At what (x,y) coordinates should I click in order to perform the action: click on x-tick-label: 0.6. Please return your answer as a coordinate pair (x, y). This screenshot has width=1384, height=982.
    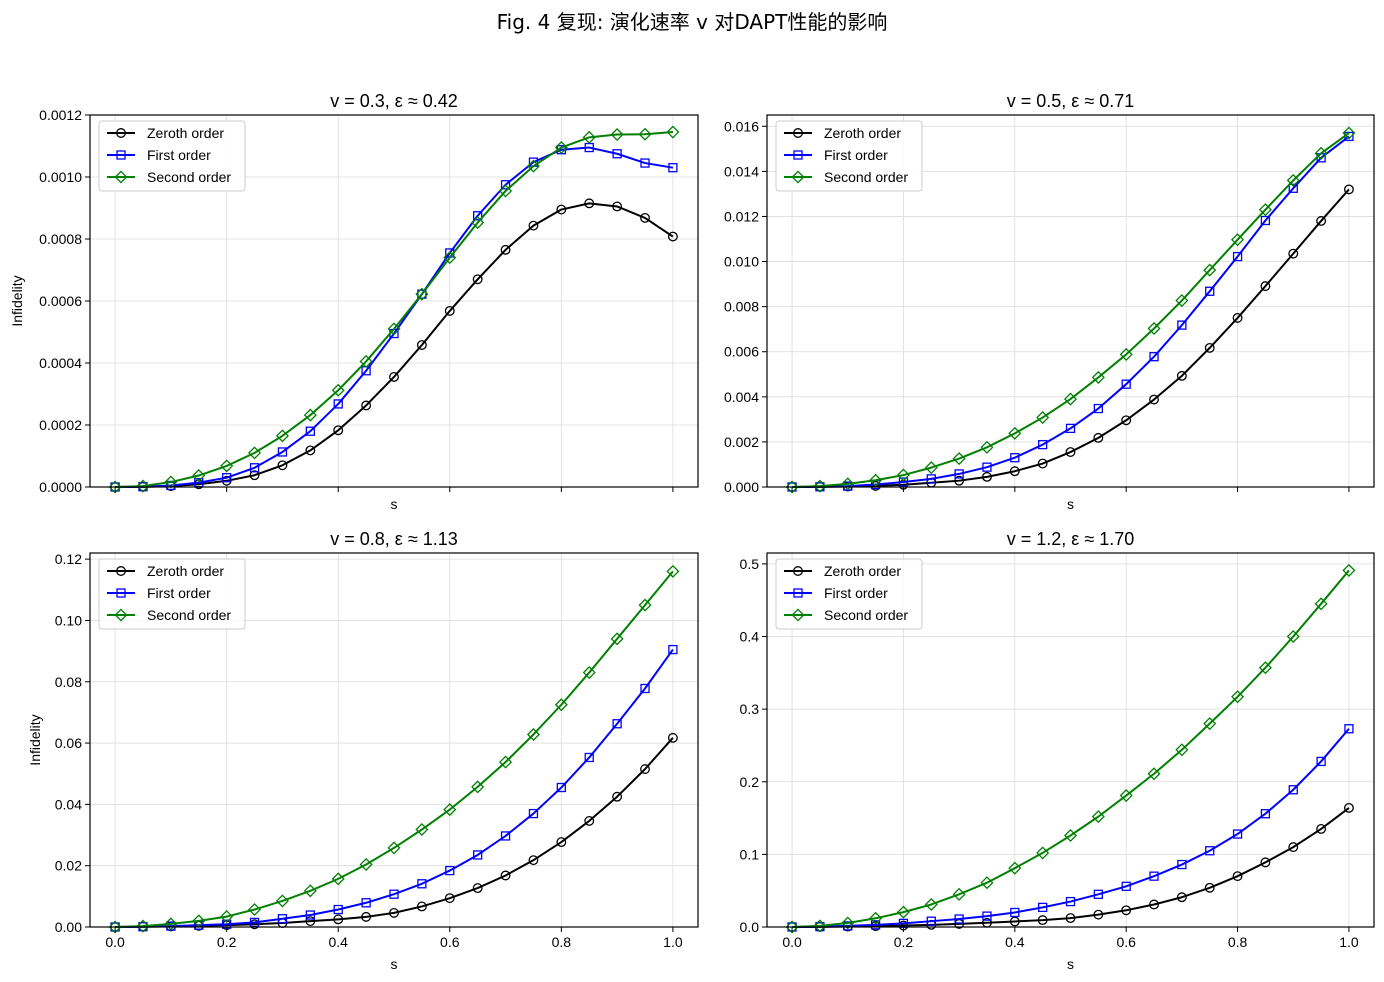
    Looking at the image, I should click on (450, 942).